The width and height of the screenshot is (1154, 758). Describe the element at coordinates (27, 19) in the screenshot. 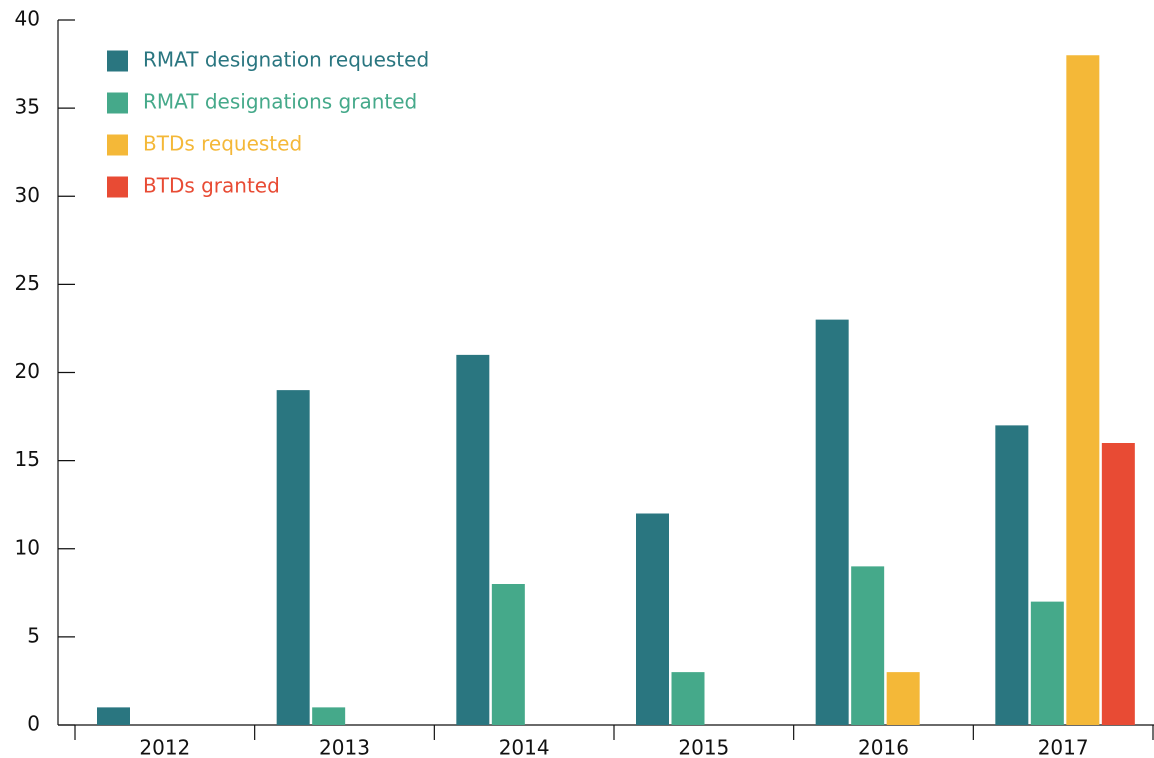

I see `y-tick-label: 40` at that location.